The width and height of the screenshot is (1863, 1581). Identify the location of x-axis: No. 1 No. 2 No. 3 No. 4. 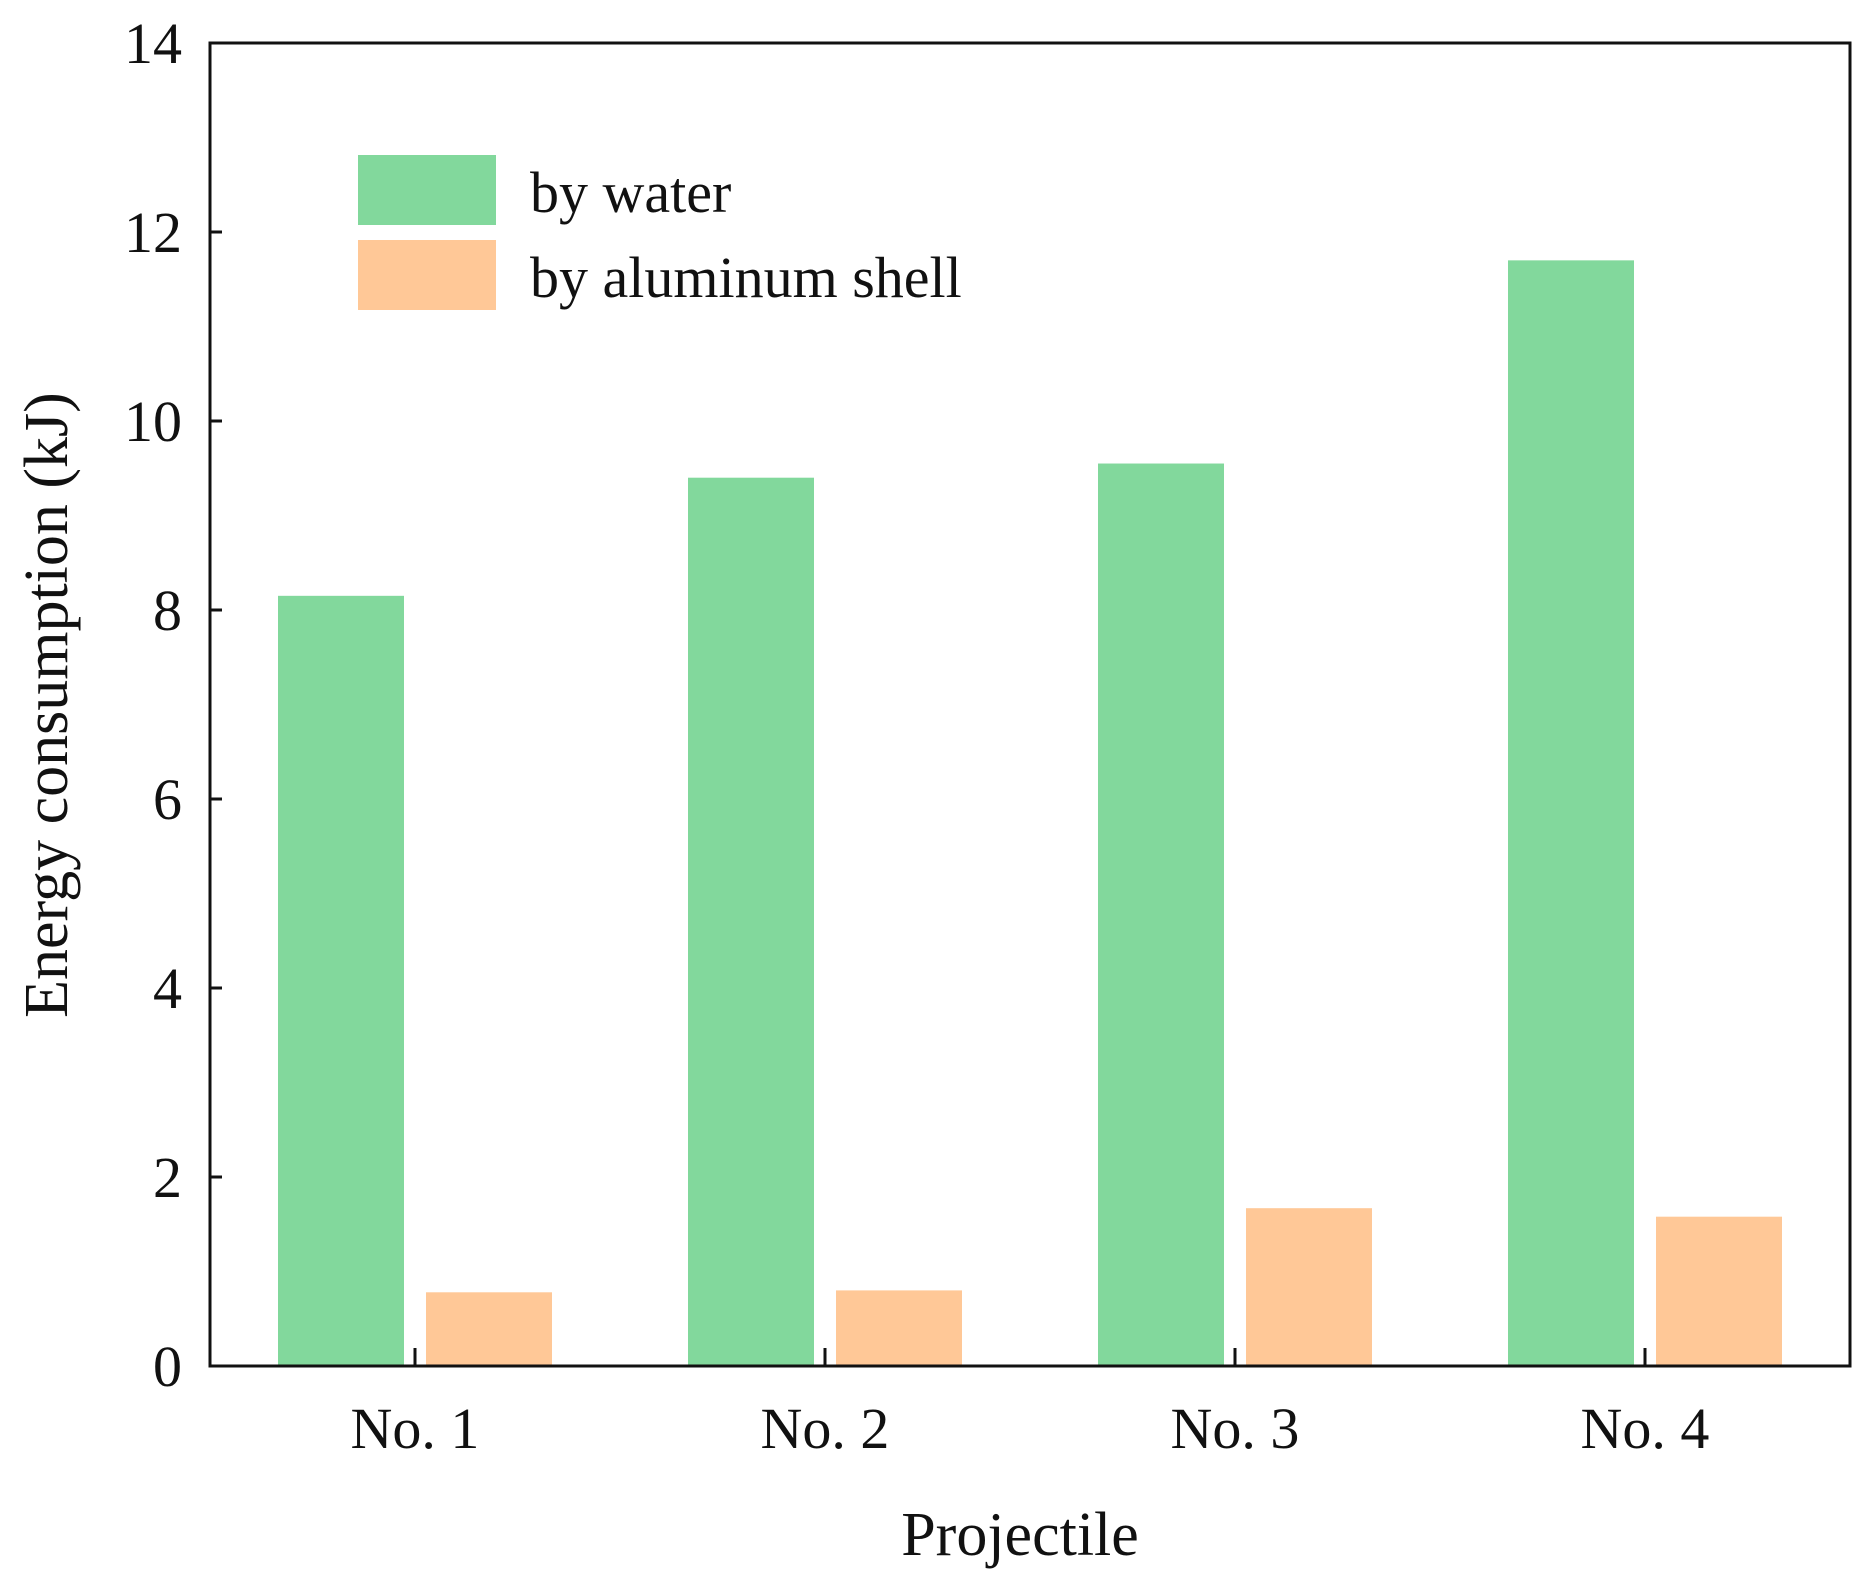
(1030, 1404).